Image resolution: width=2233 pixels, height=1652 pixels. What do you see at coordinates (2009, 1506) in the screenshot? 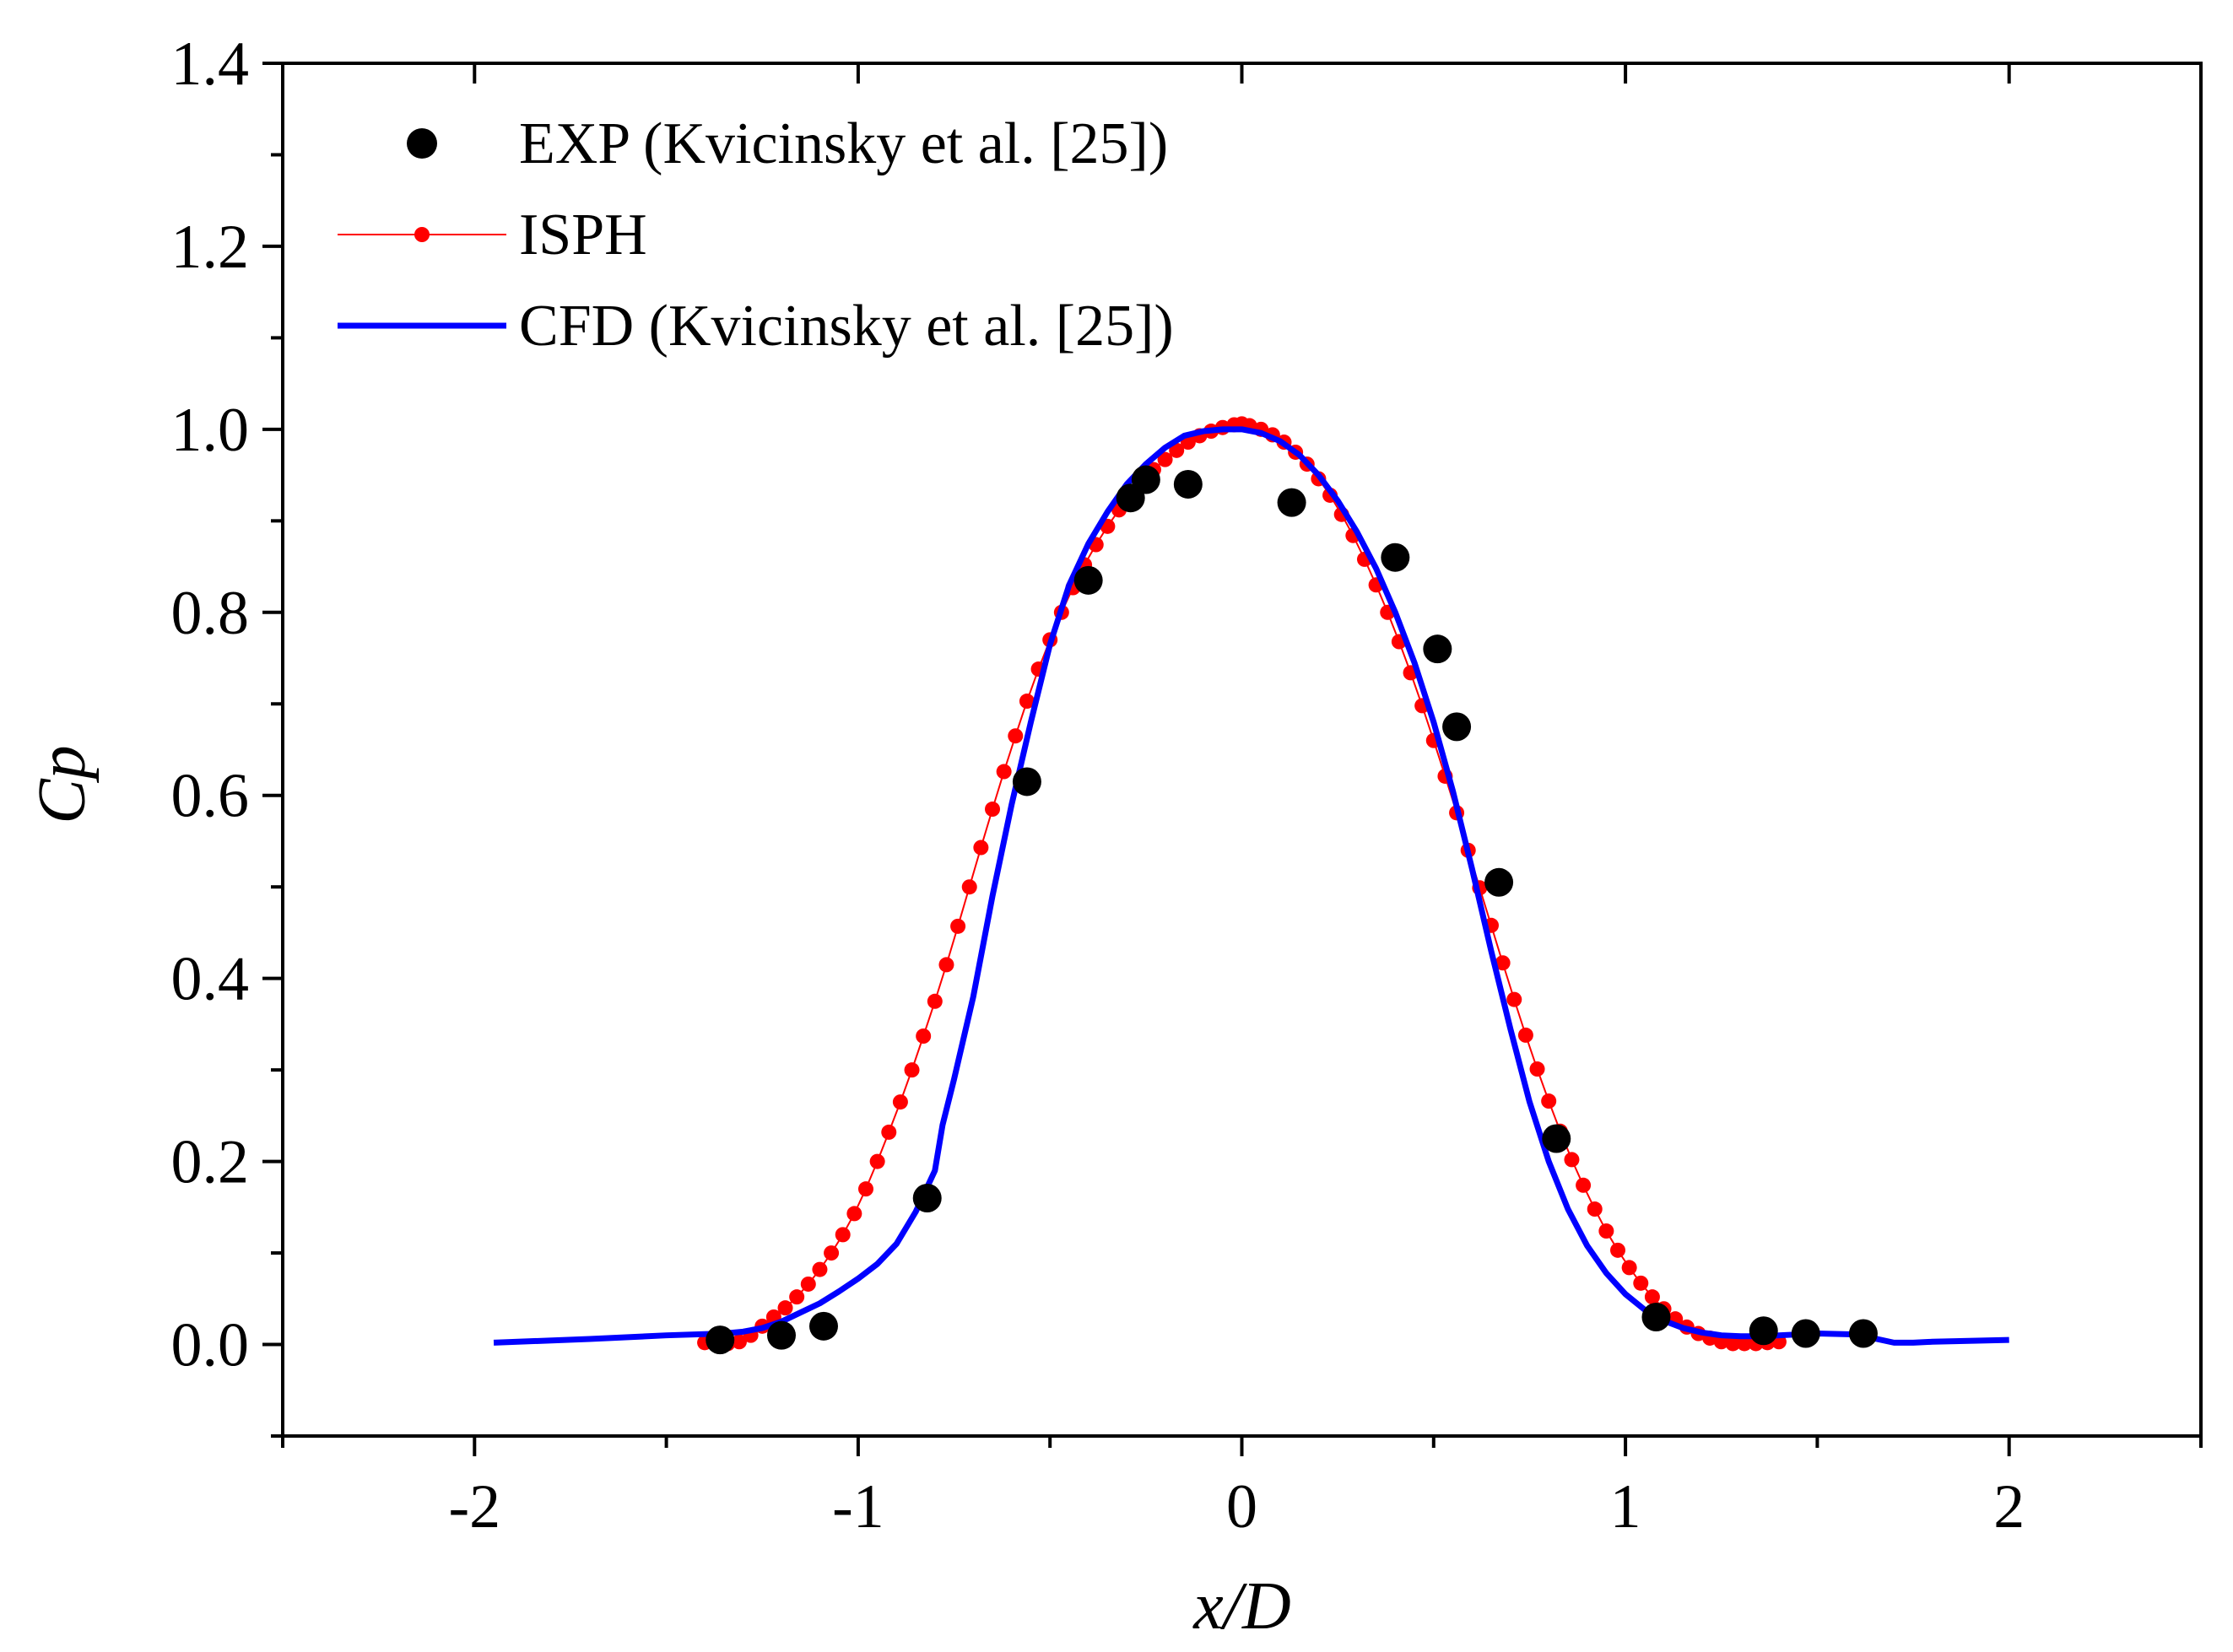
I see `x-tick-label: 2` at bounding box center [2009, 1506].